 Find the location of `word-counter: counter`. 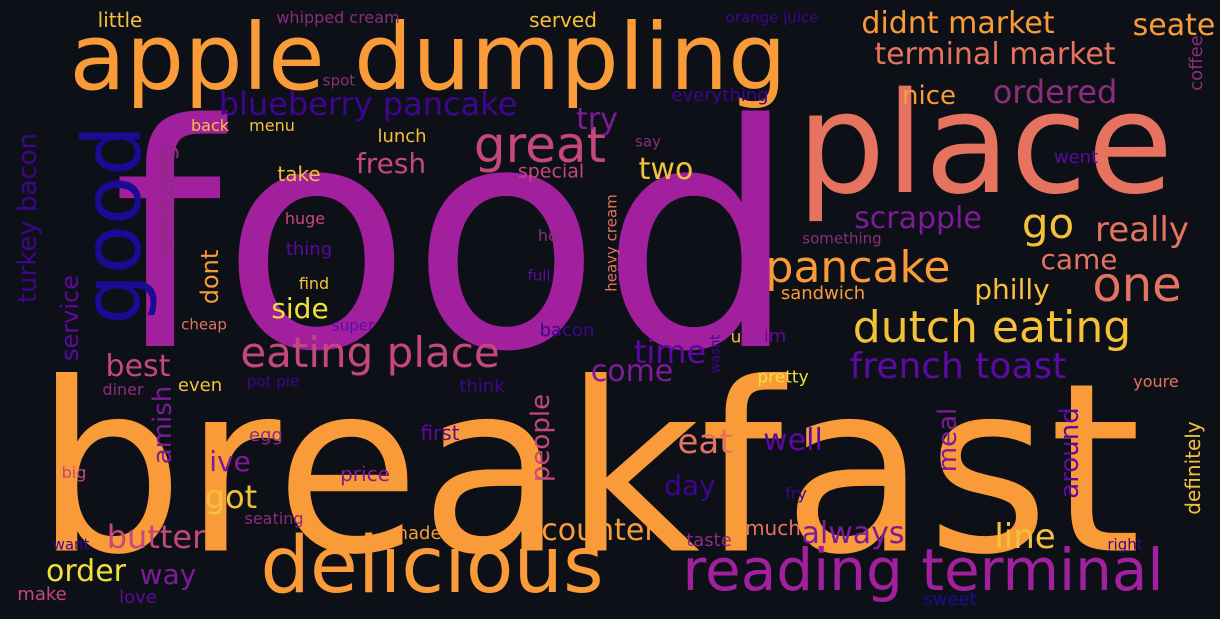

word-counter: counter is located at coordinates (599, 530).